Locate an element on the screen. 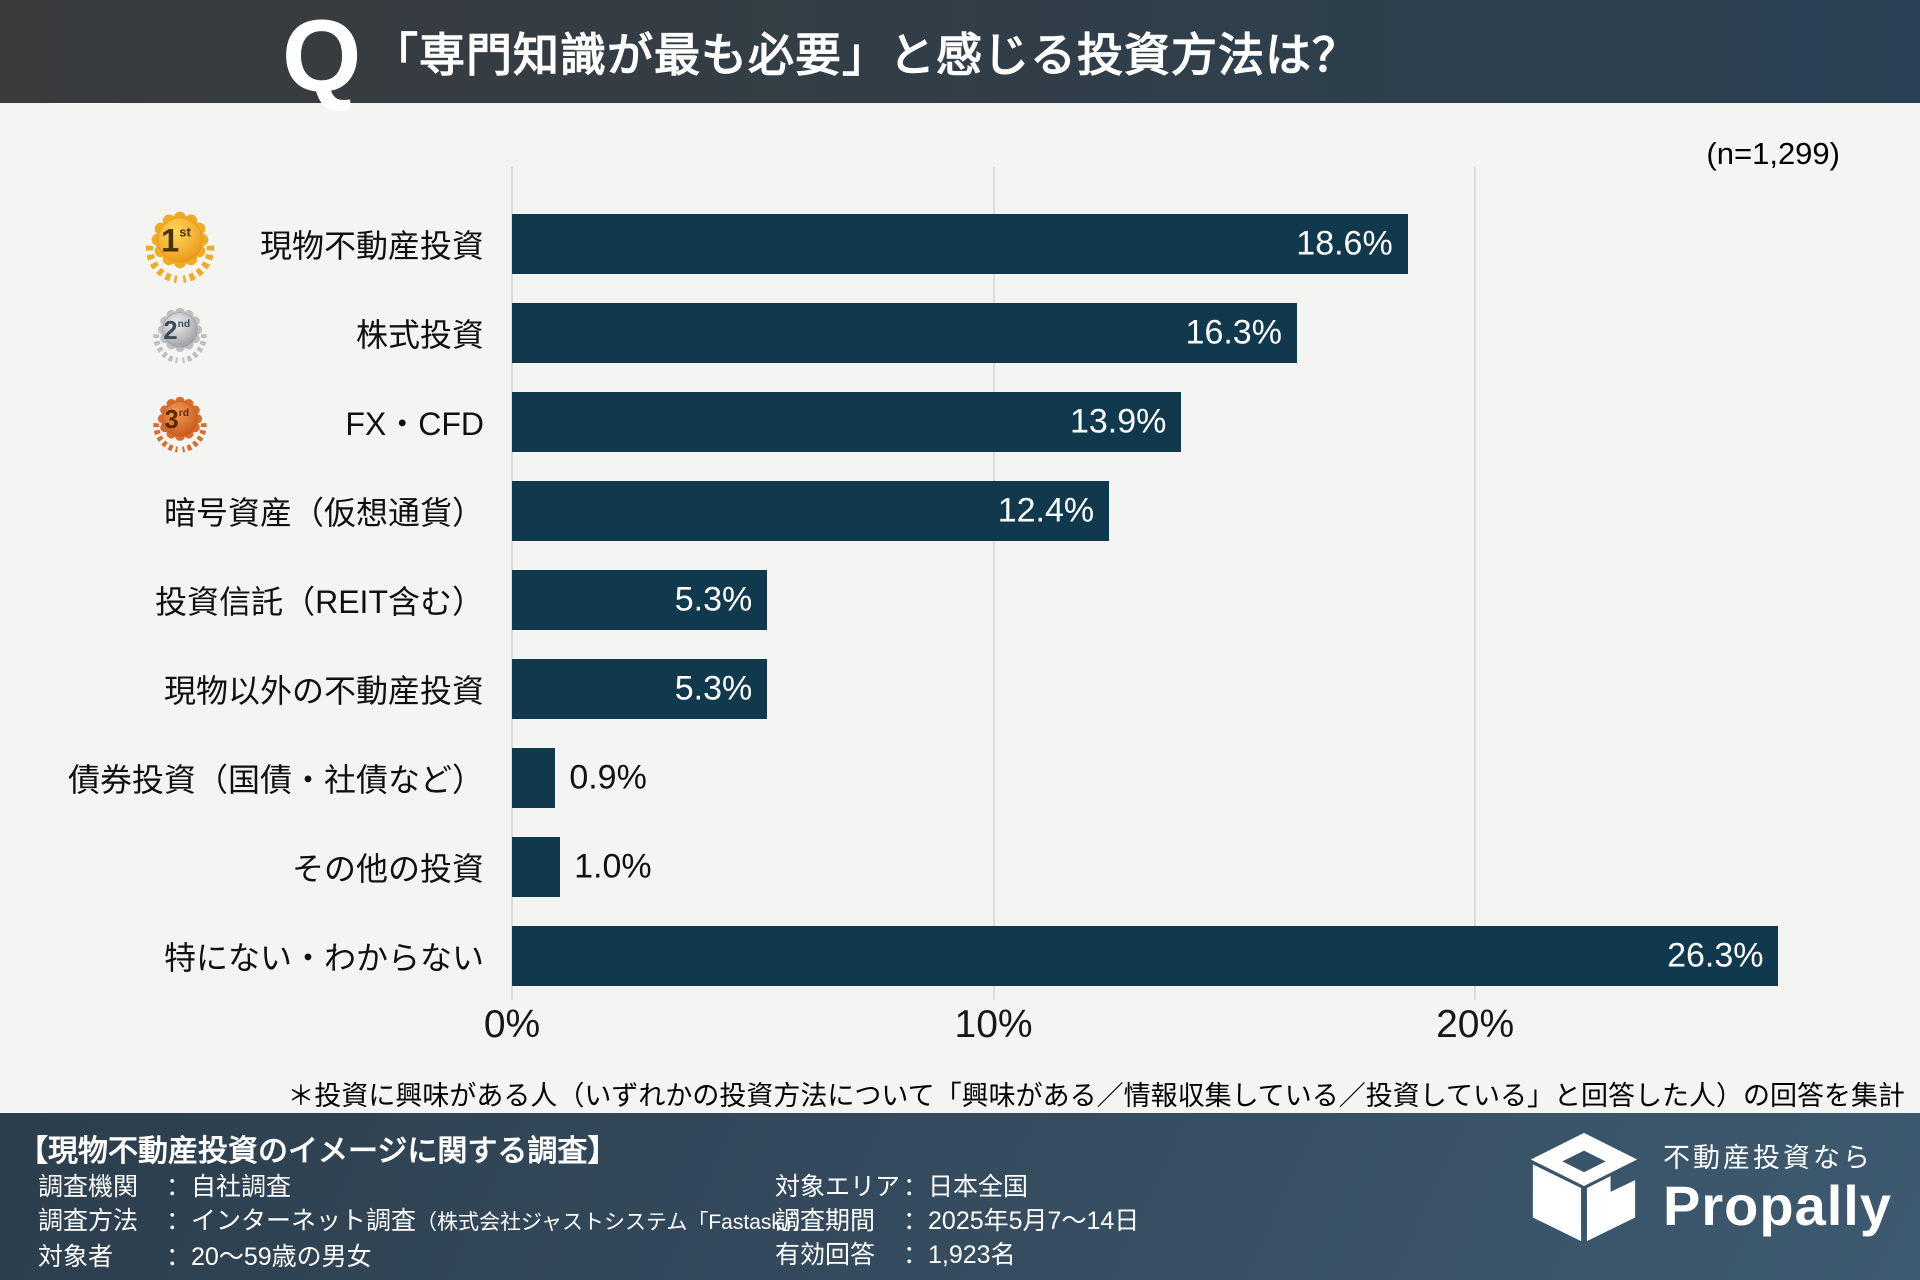 The width and height of the screenshot is (1920, 1280). category-label: 暗号資産（仮想通貨） is located at coordinates (323, 512).